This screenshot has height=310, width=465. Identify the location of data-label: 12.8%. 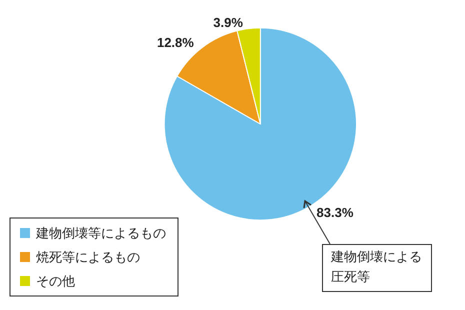
(175, 42).